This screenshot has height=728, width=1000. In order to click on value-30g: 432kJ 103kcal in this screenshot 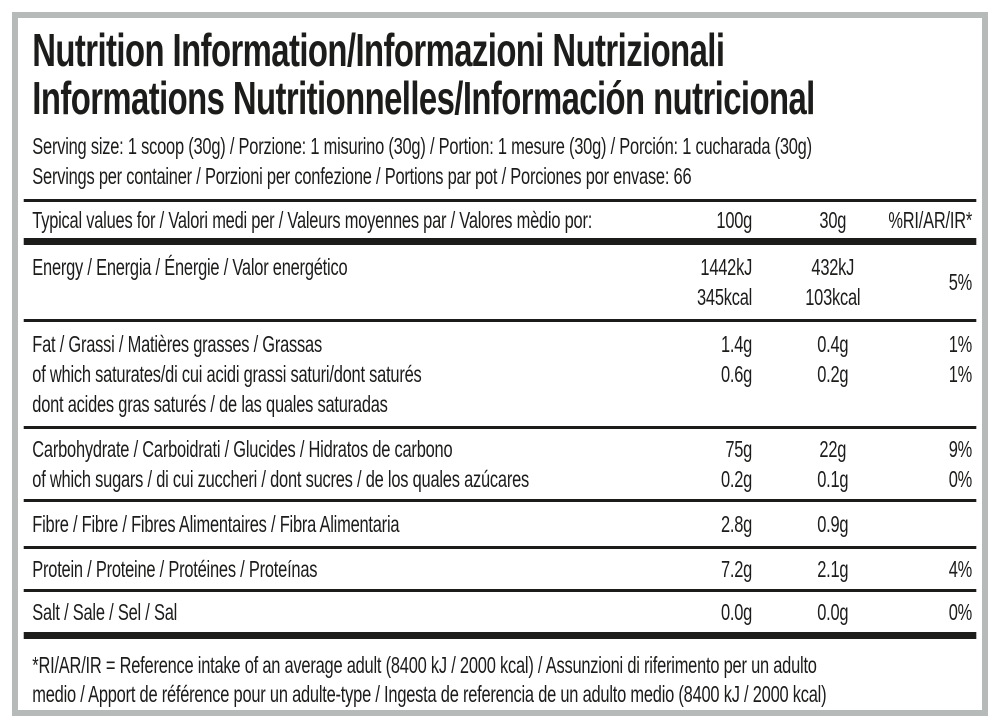, I will do `click(833, 282)`.